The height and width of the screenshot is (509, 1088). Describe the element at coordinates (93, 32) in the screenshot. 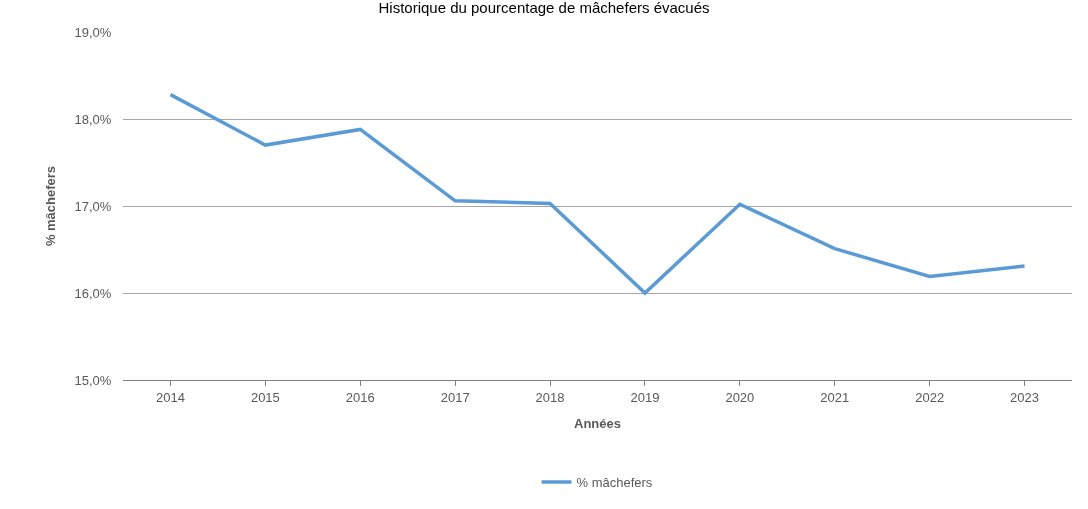

I see `y-tick-label: 19,0%` at that location.